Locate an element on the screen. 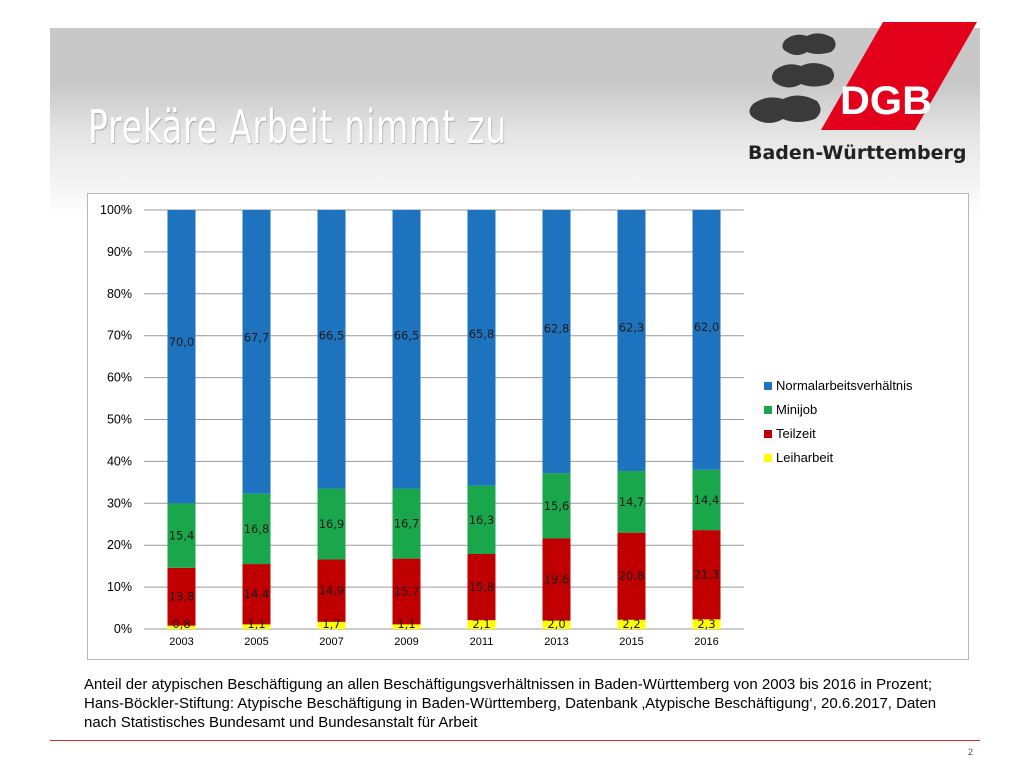 This screenshot has width=1024, height=768. data-label-minijob: 15,4 is located at coordinates (182, 536).